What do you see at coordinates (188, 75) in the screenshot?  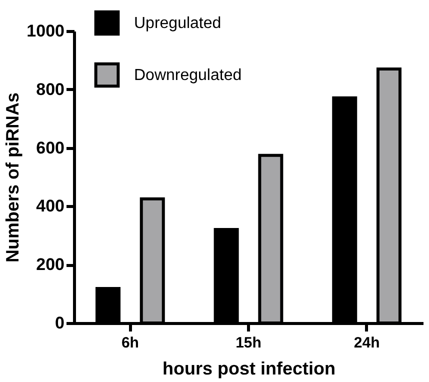 I see `legend-label: Downregulated` at bounding box center [188, 75].